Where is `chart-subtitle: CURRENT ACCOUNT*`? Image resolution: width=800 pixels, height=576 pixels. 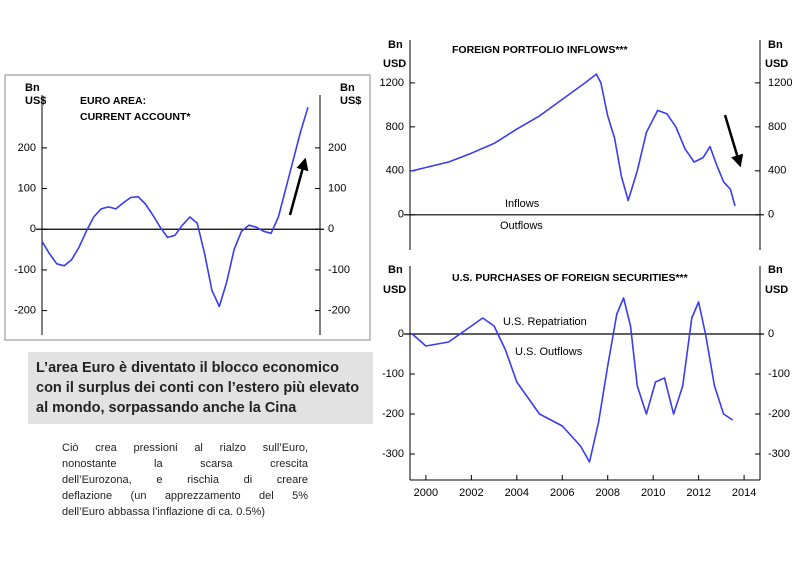 chart-subtitle: CURRENT ACCOUNT* is located at coordinates (135, 117).